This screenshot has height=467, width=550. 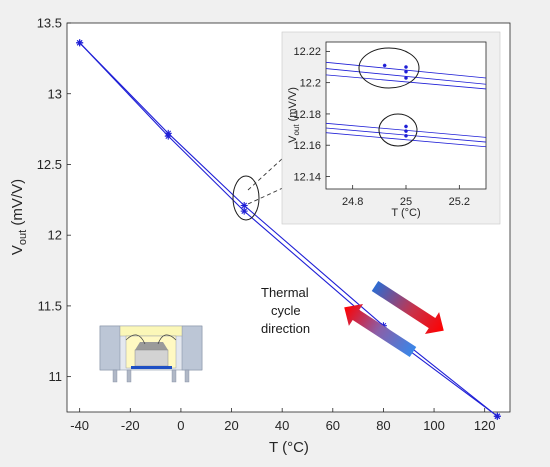 I want to click on inset-axis-ticks: 24.8 25 25.2 12.14 12.16 12.18 12.2 12.22, so click(x=381, y=127).